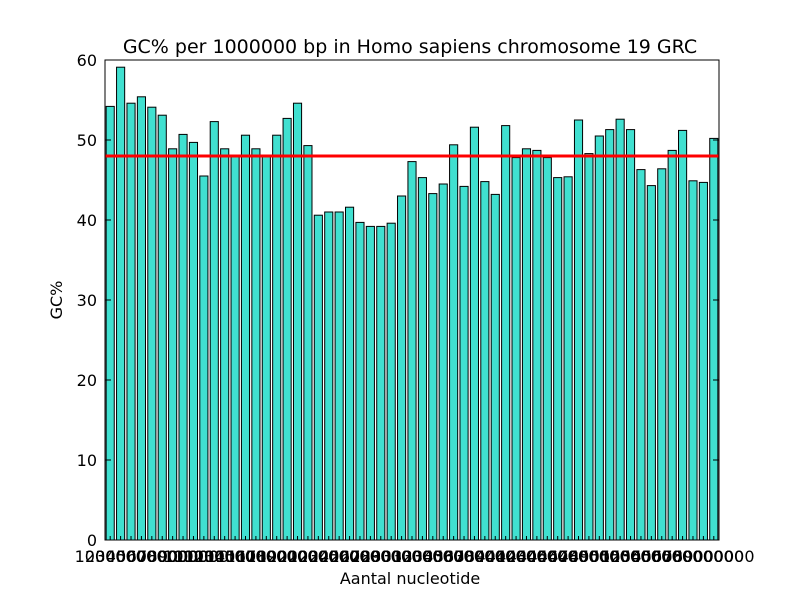 Image resolution: width=800 pixels, height=600 pixels. What do you see at coordinates (661, 556) in the screenshot?
I see `x-tick-label: 54000000` at bounding box center [661, 556].